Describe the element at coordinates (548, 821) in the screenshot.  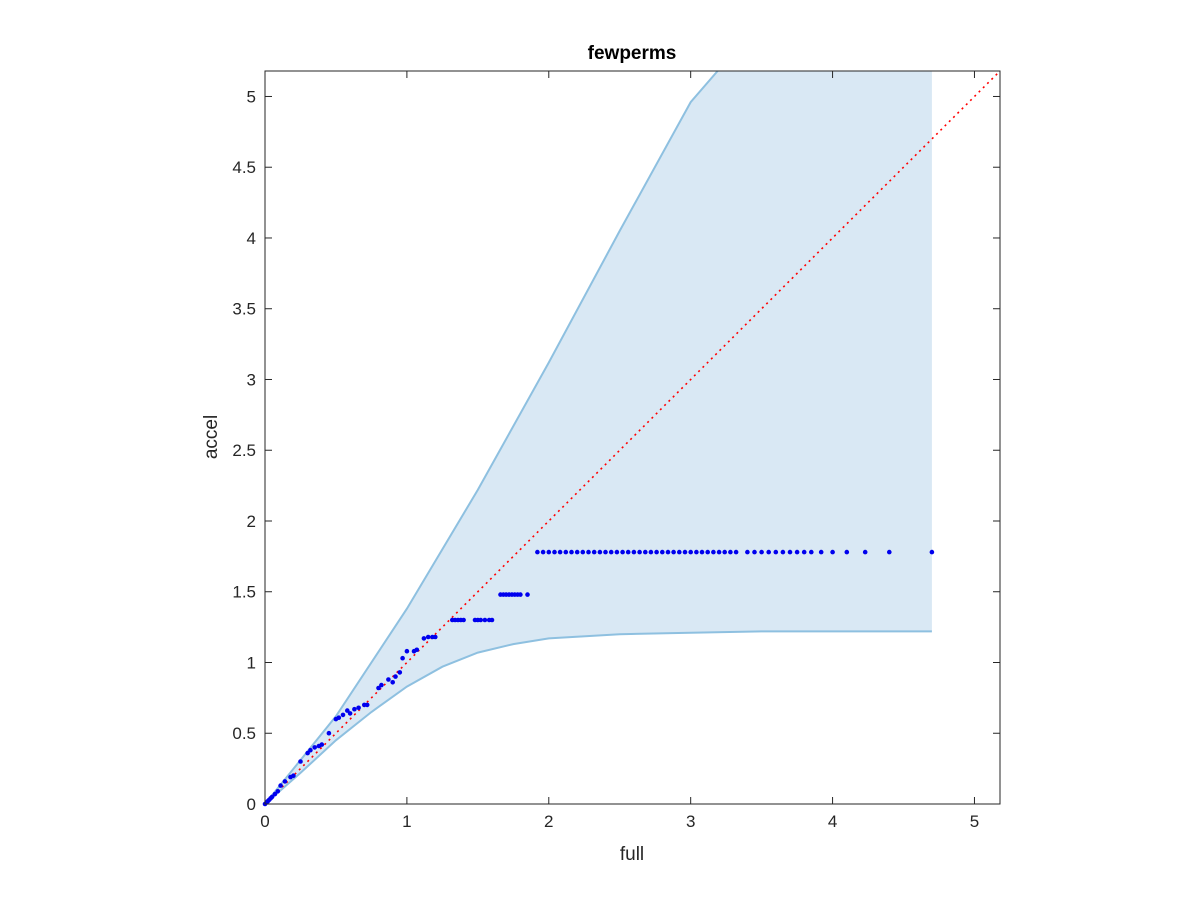
I see `x-tick-label: 2` at that location.